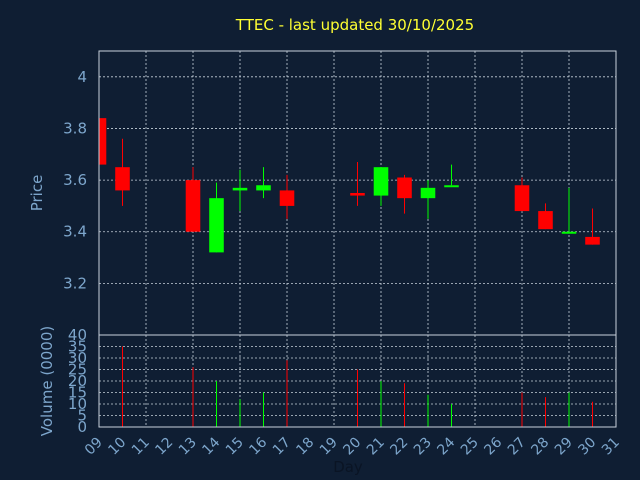  What do you see at coordinates (376, 447) in the screenshot?
I see `x-tick-label: 21` at bounding box center [376, 447].